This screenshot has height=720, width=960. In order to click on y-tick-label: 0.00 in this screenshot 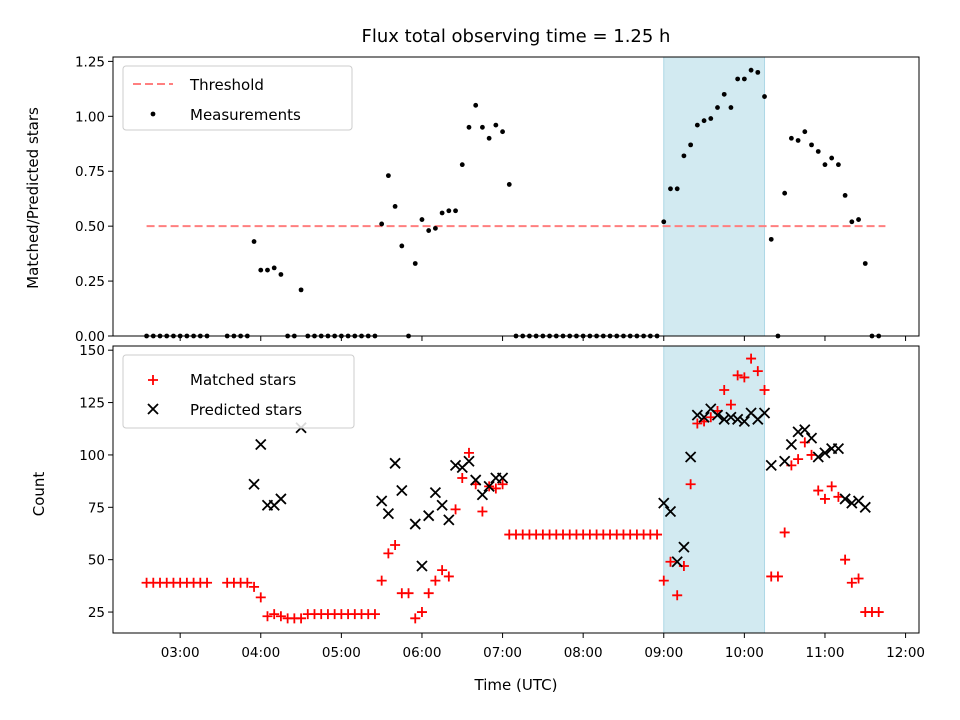, I will do `click(90, 337)`.